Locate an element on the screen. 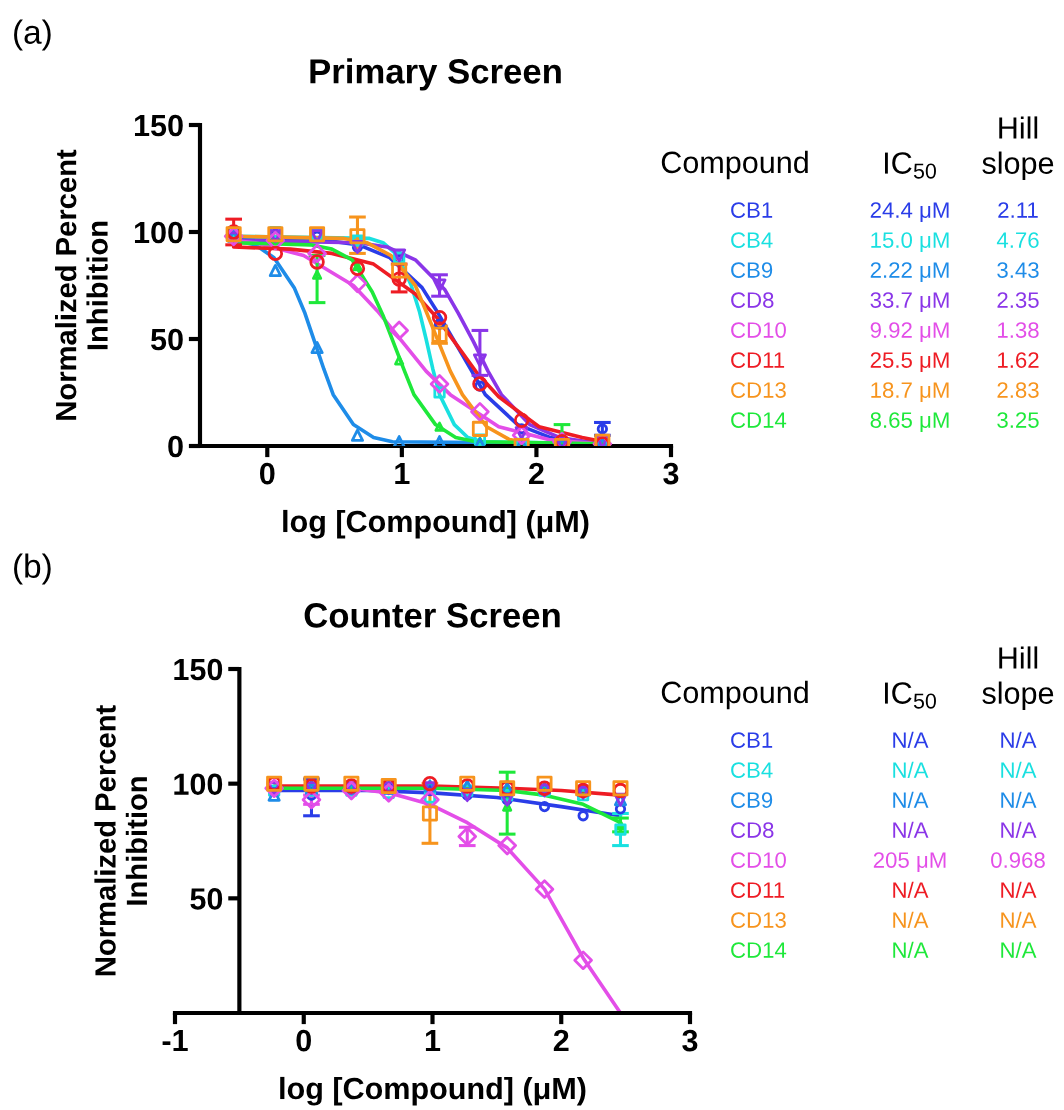 The height and width of the screenshot is (1110, 1064). data-label: 24.4 μM is located at coordinates (909, 212).